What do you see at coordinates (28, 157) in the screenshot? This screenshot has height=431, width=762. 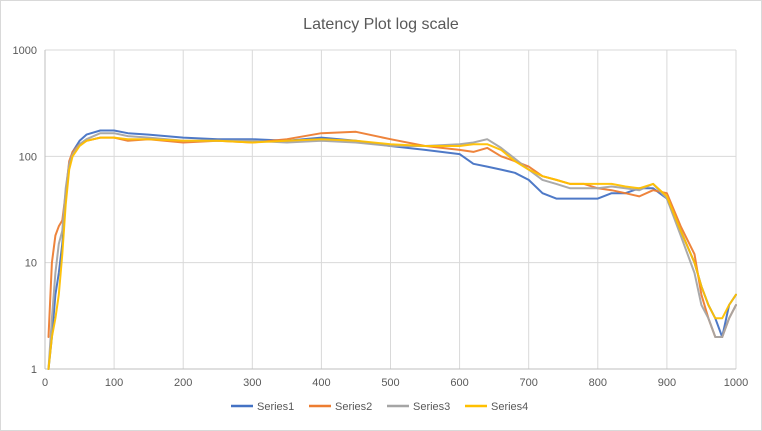 I see `y-tick-label: 100` at bounding box center [28, 157].